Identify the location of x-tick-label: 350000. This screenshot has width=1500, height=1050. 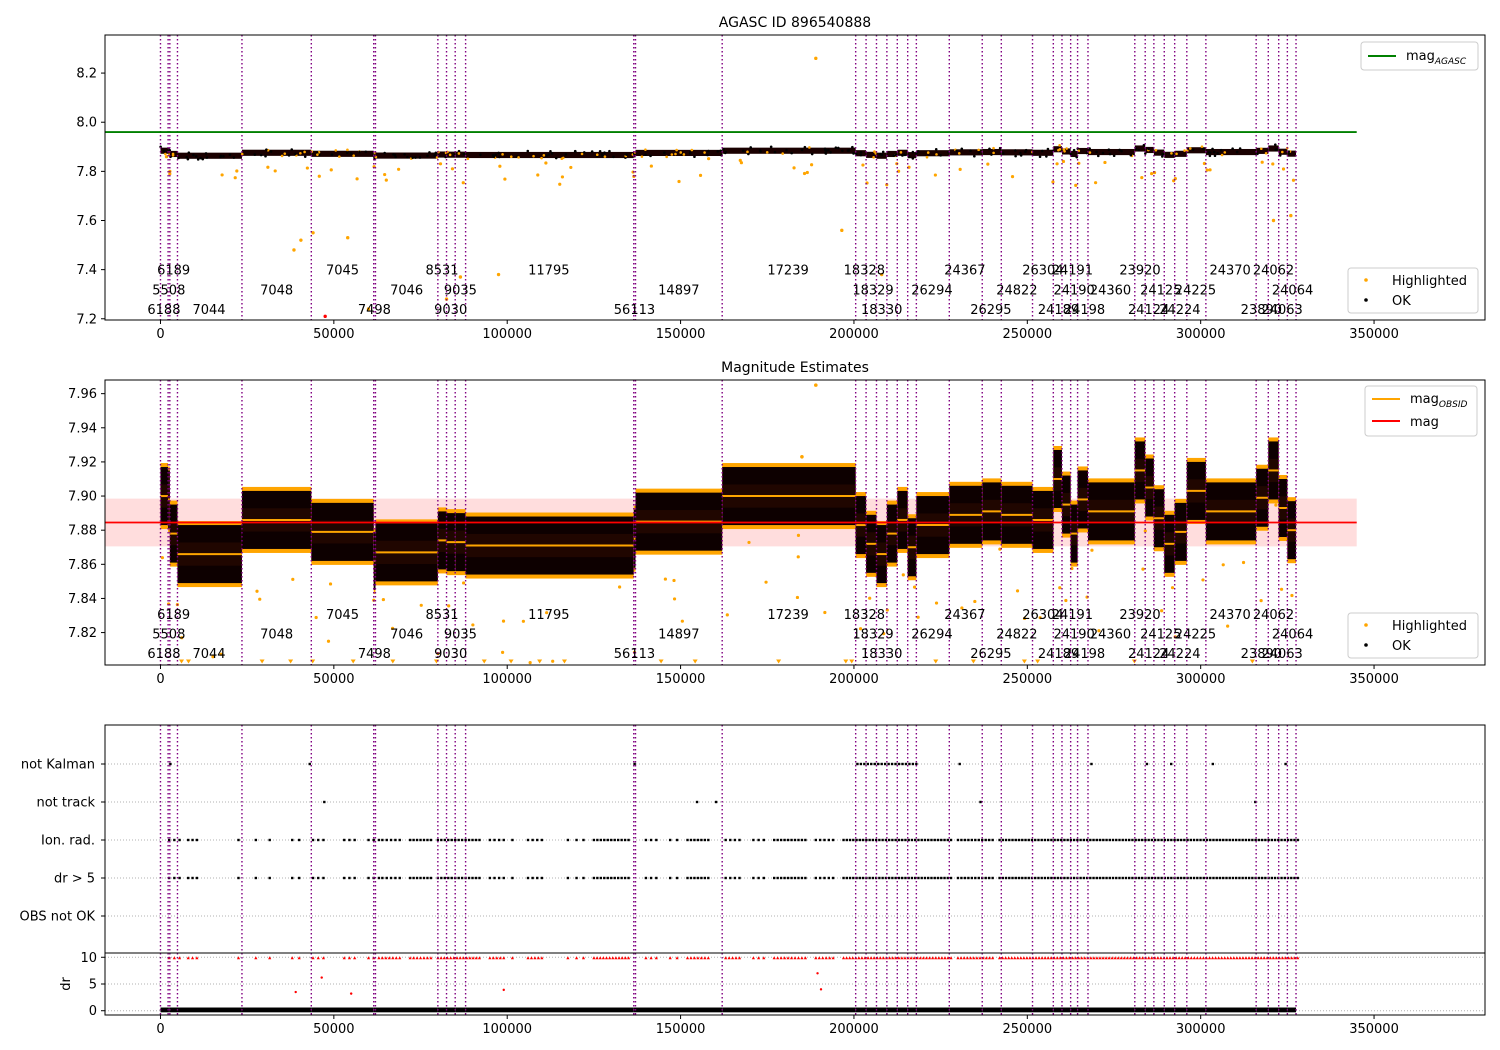
(1374, 1029).